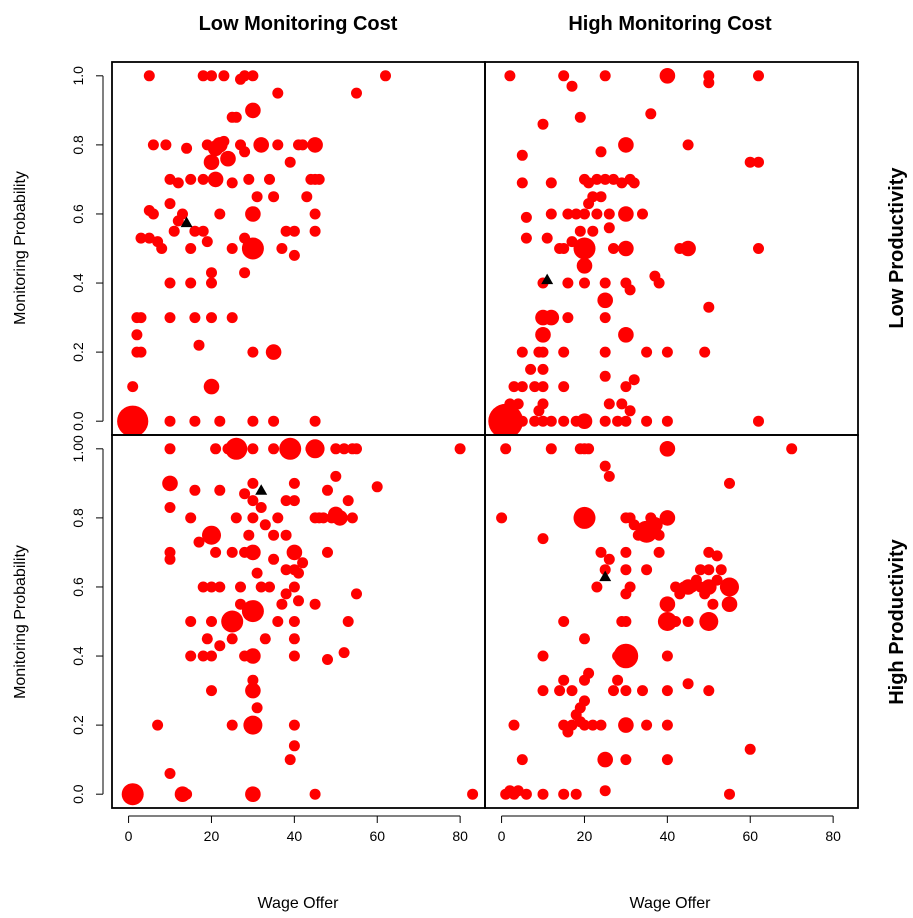 This screenshot has height=918, width=913. I want to click on y-tick-label: 0.2, so click(78, 725).